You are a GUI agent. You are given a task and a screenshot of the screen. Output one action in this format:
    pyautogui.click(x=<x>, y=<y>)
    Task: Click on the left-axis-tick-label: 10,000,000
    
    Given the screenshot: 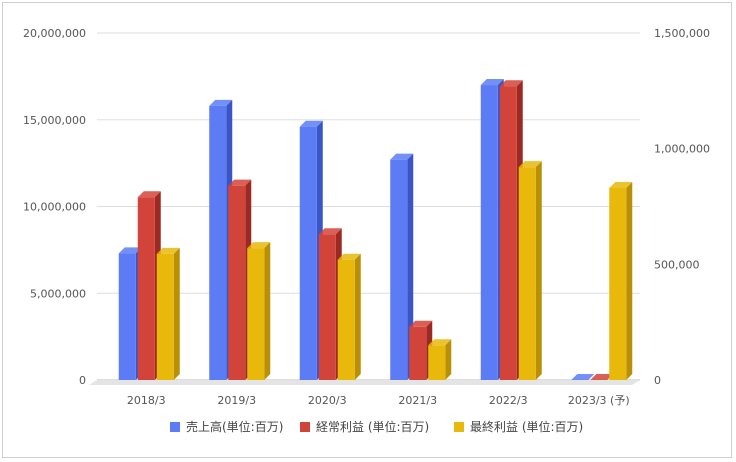 What is the action you would take?
    pyautogui.click(x=54, y=207)
    